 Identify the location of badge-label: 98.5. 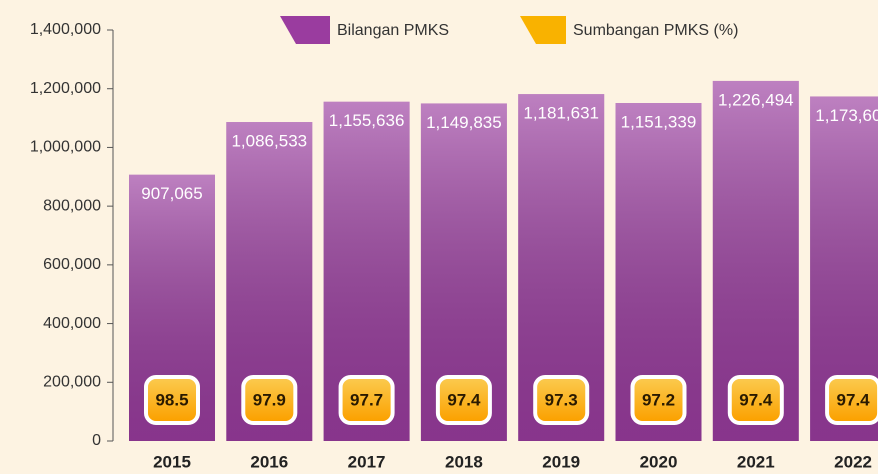
(171, 399).